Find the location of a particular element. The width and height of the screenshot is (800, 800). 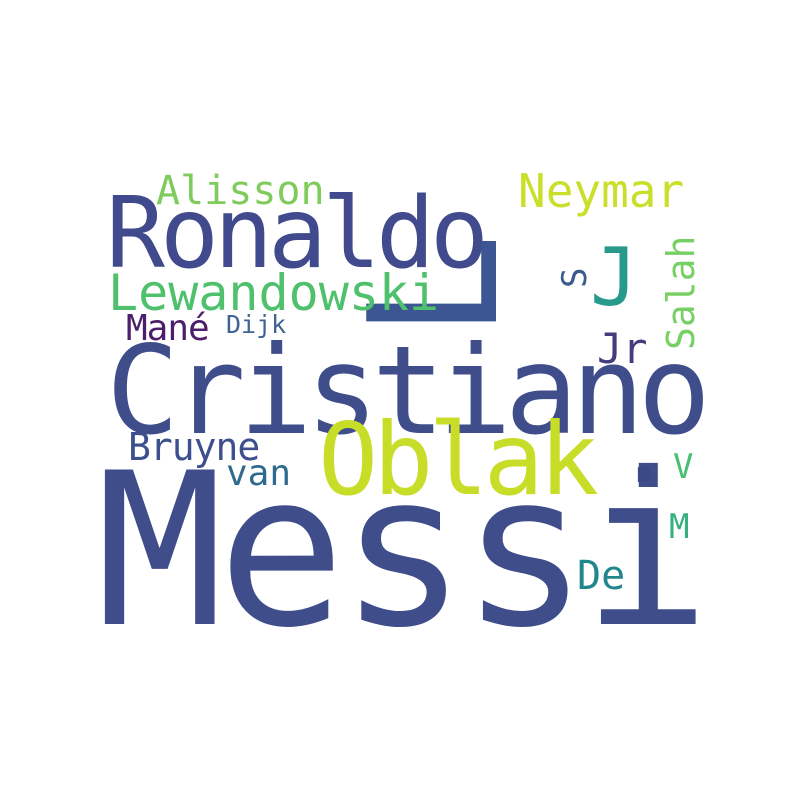

word-alisson: Alisson is located at coordinates (240, 191).